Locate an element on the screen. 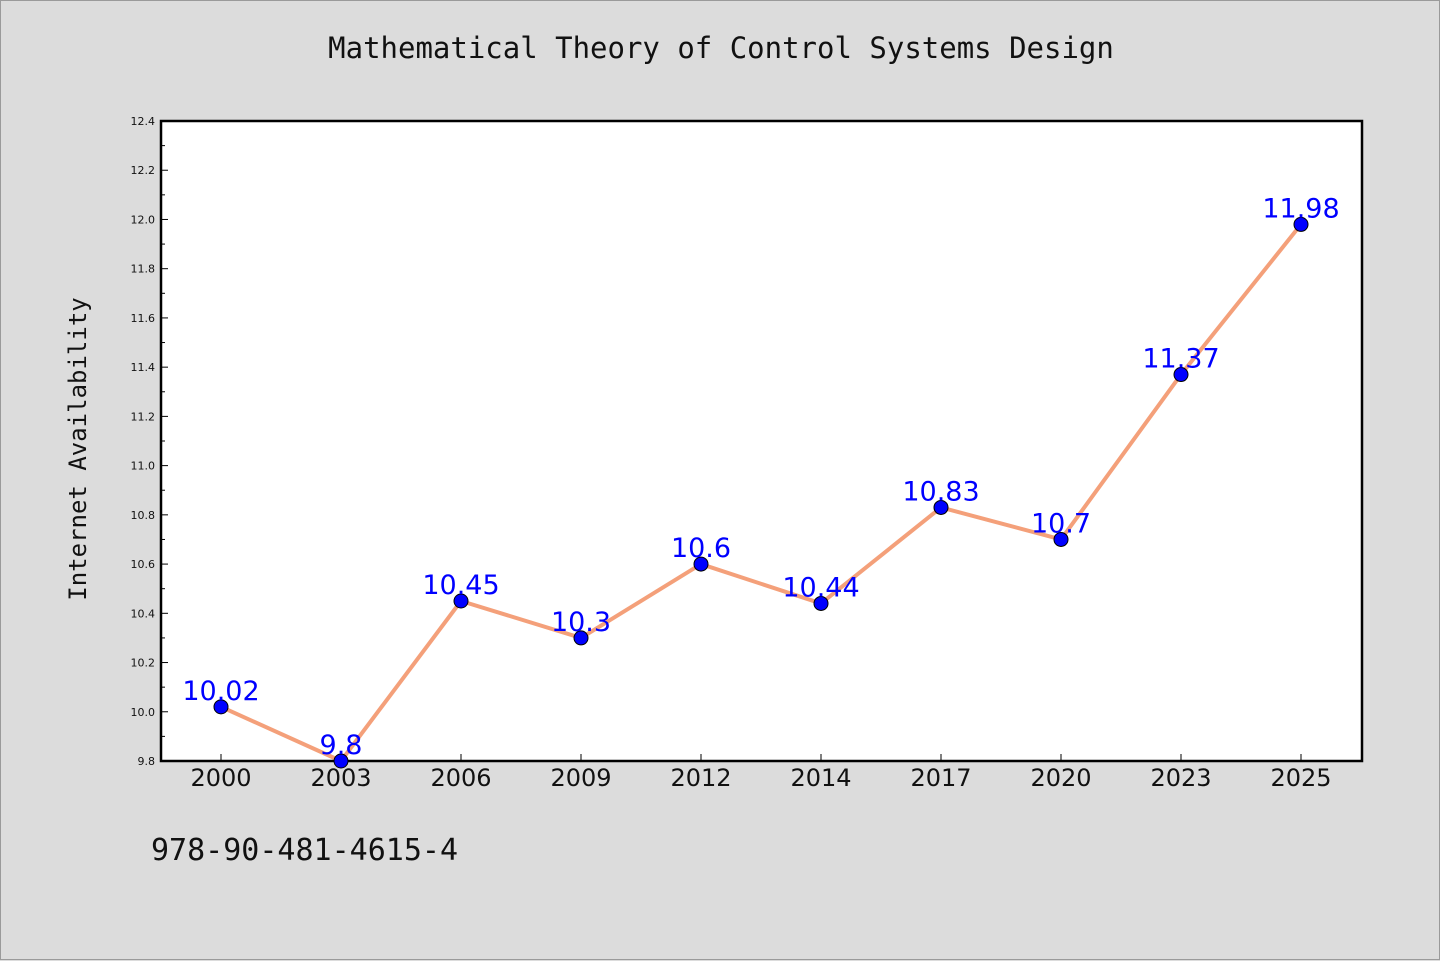 Image resolution: width=1440 pixels, height=961 pixels. x-tick-label: 2020 is located at coordinates (1060, 778).